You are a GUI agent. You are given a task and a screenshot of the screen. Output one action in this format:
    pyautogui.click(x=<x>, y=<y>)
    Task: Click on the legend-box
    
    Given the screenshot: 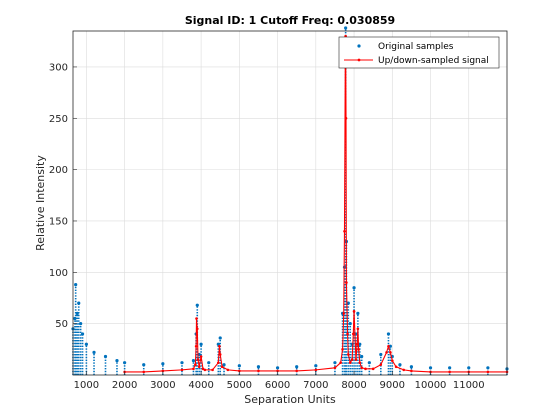 What is the action you would take?
    pyautogui.click(x=419, y=52)
    